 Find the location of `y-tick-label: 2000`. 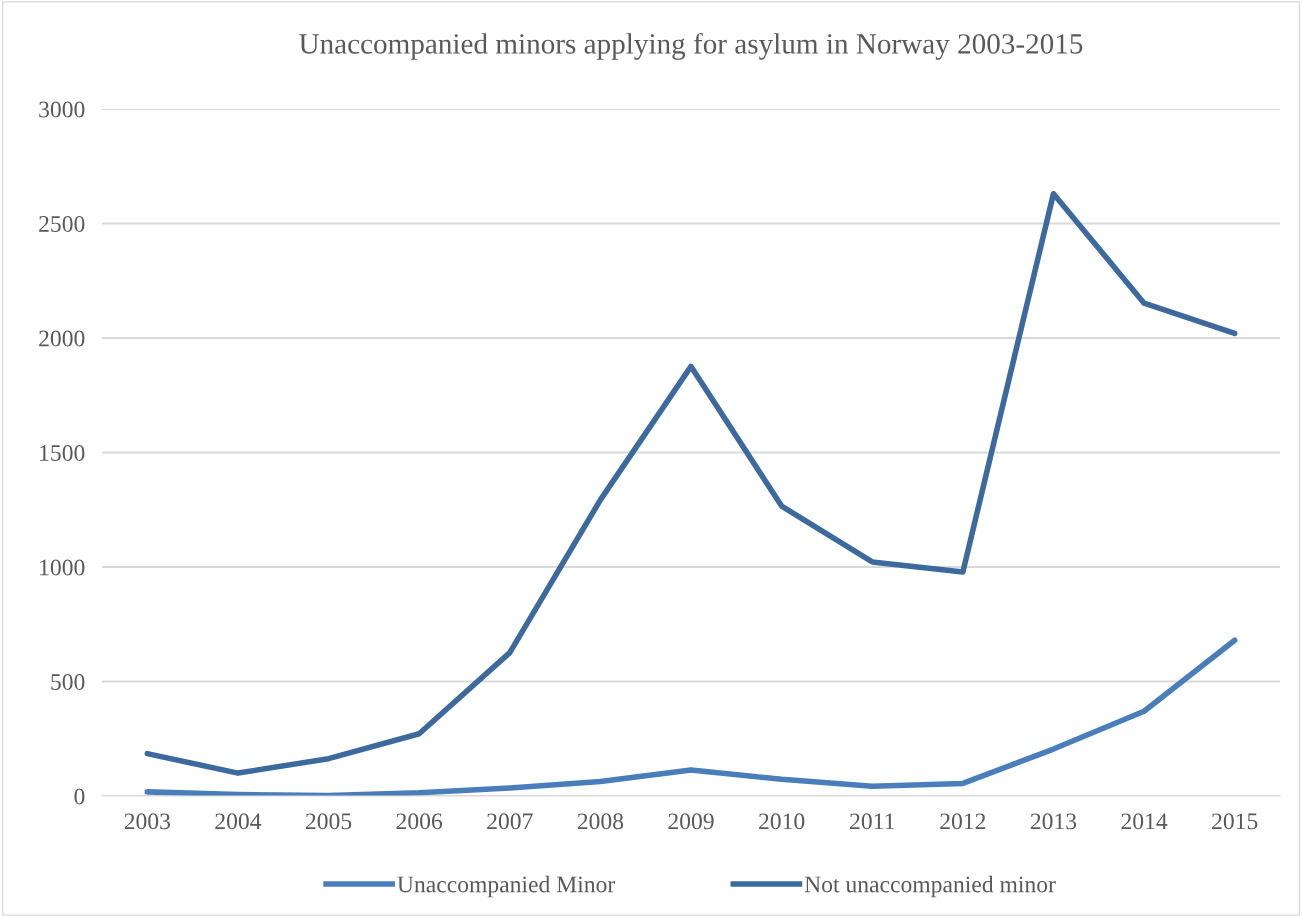

y-tick-label: 2000 is located at coordinates (62, 338).